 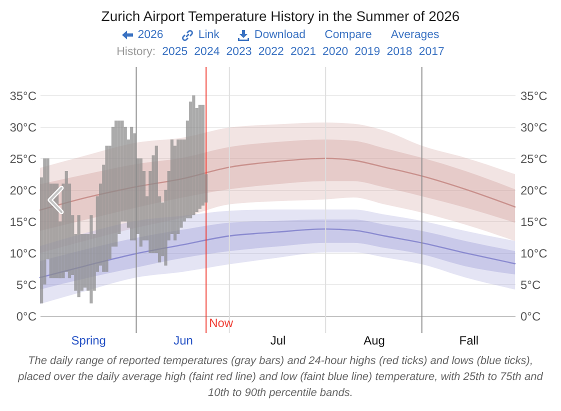 What do you see at coordinates (207, 52) in the screenshot?
I see `text: 2024` at bounding box center [207, 52].